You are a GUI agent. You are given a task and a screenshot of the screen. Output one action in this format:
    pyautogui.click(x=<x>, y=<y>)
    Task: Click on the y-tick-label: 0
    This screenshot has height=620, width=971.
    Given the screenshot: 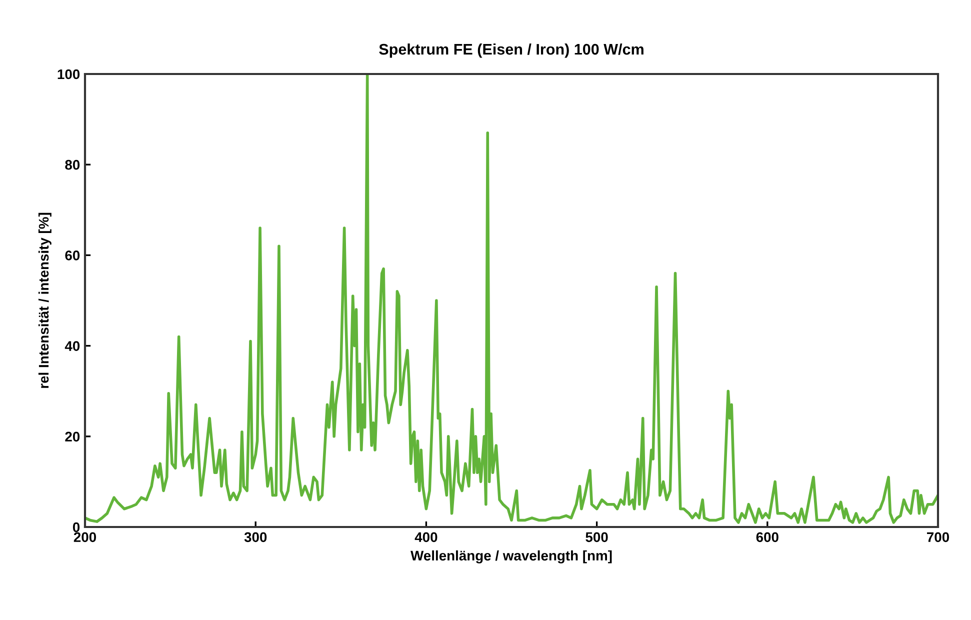 What is the action you would take?
    pyautogui.click(x=76, y=527)
    